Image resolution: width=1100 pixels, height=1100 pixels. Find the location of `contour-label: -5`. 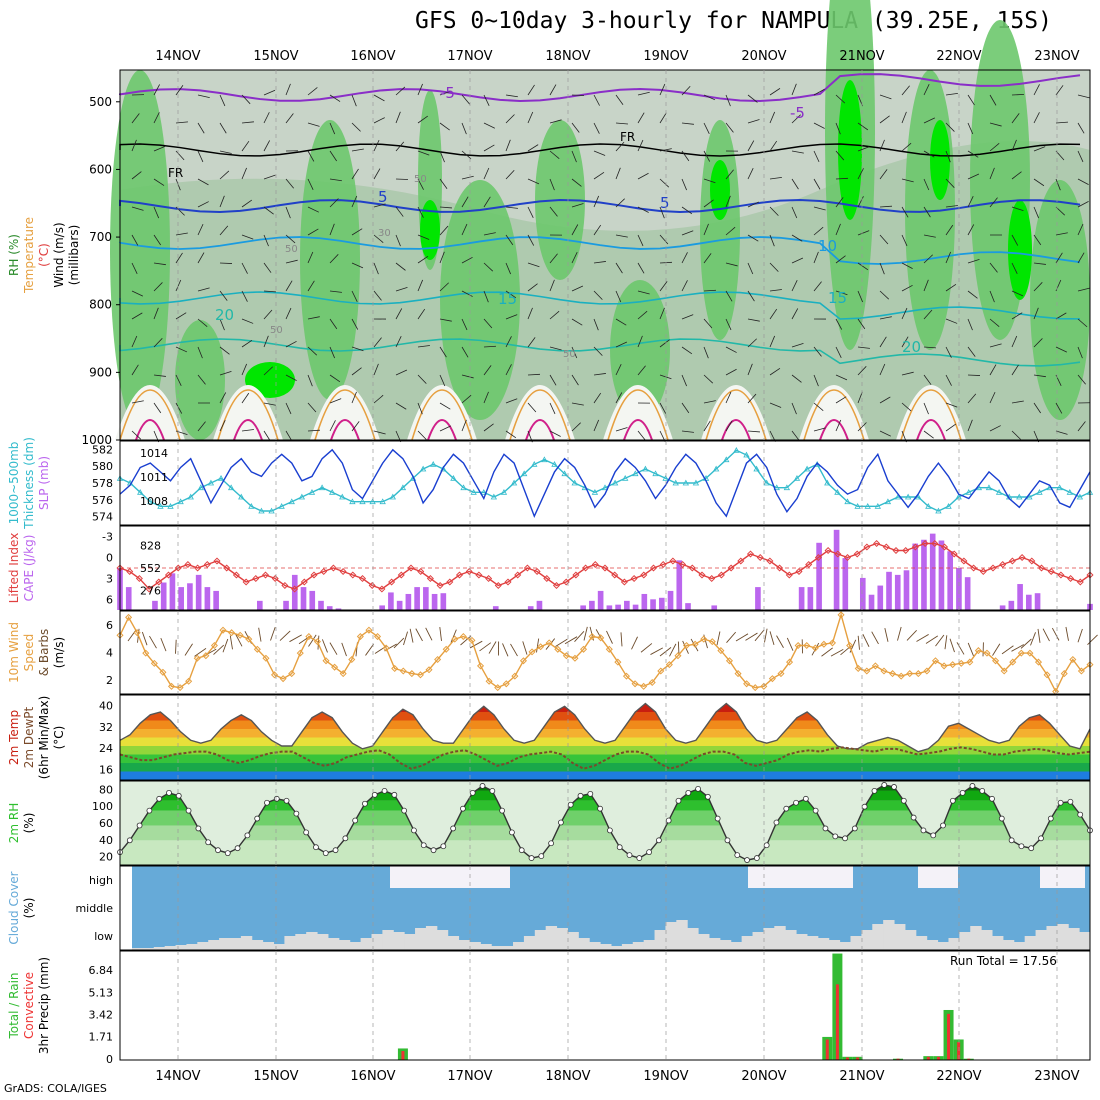

contour-label: -5 is located at coordinates (797, 113).